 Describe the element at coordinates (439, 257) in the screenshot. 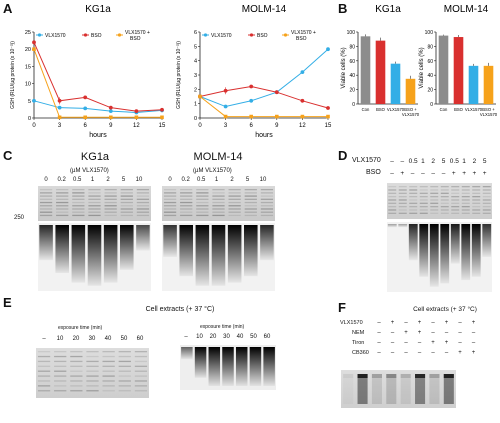

I see `gel-d-blot` at that location.